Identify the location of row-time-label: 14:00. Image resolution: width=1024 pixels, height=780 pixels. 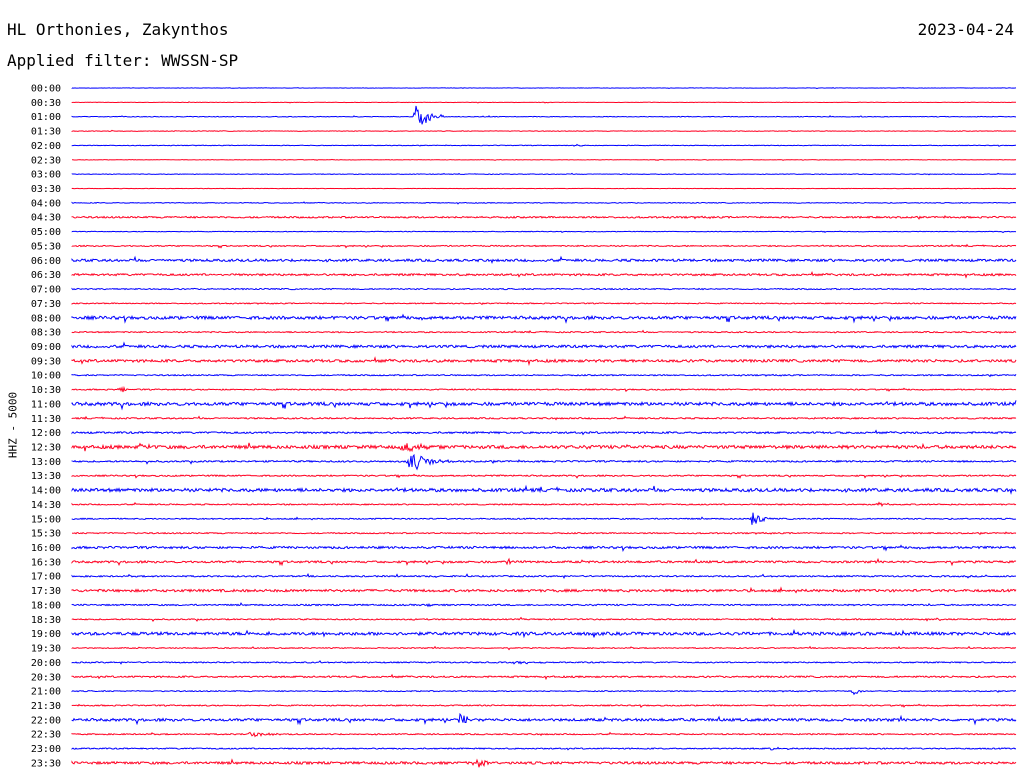
(46, 491).